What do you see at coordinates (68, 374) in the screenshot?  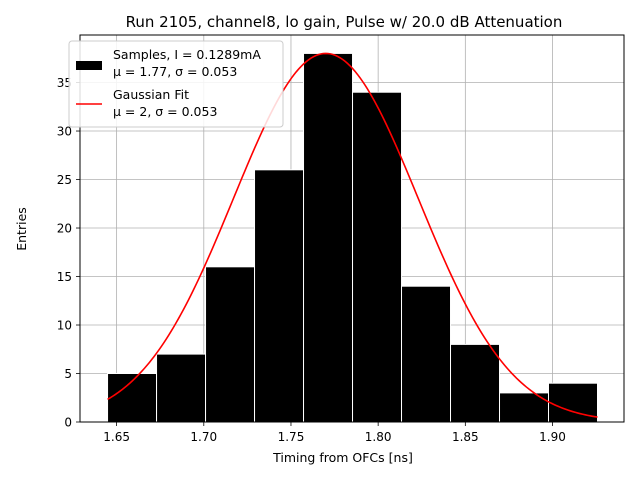 I see `y-tick-label: 5` at bounding box center [68, 374].